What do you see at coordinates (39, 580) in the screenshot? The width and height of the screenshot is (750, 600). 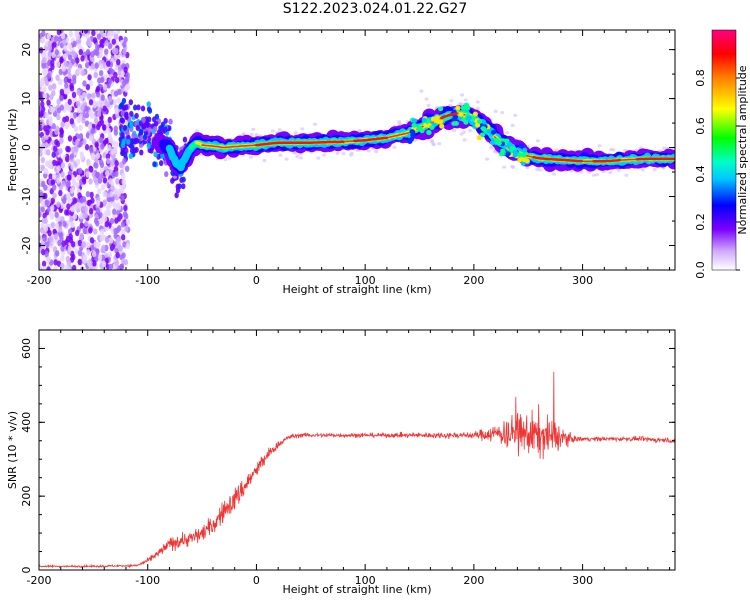 I see `snr-x-tick-label: -200` at bounding box center [39, 580].